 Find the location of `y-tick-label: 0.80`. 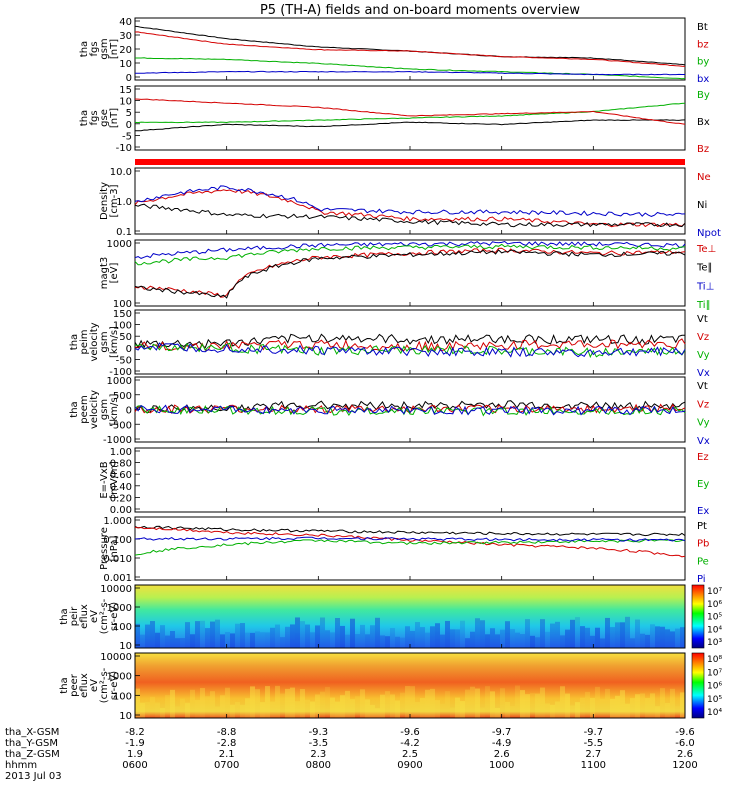

y-tick-label: 0.80 is located at coordinates (121, 464).